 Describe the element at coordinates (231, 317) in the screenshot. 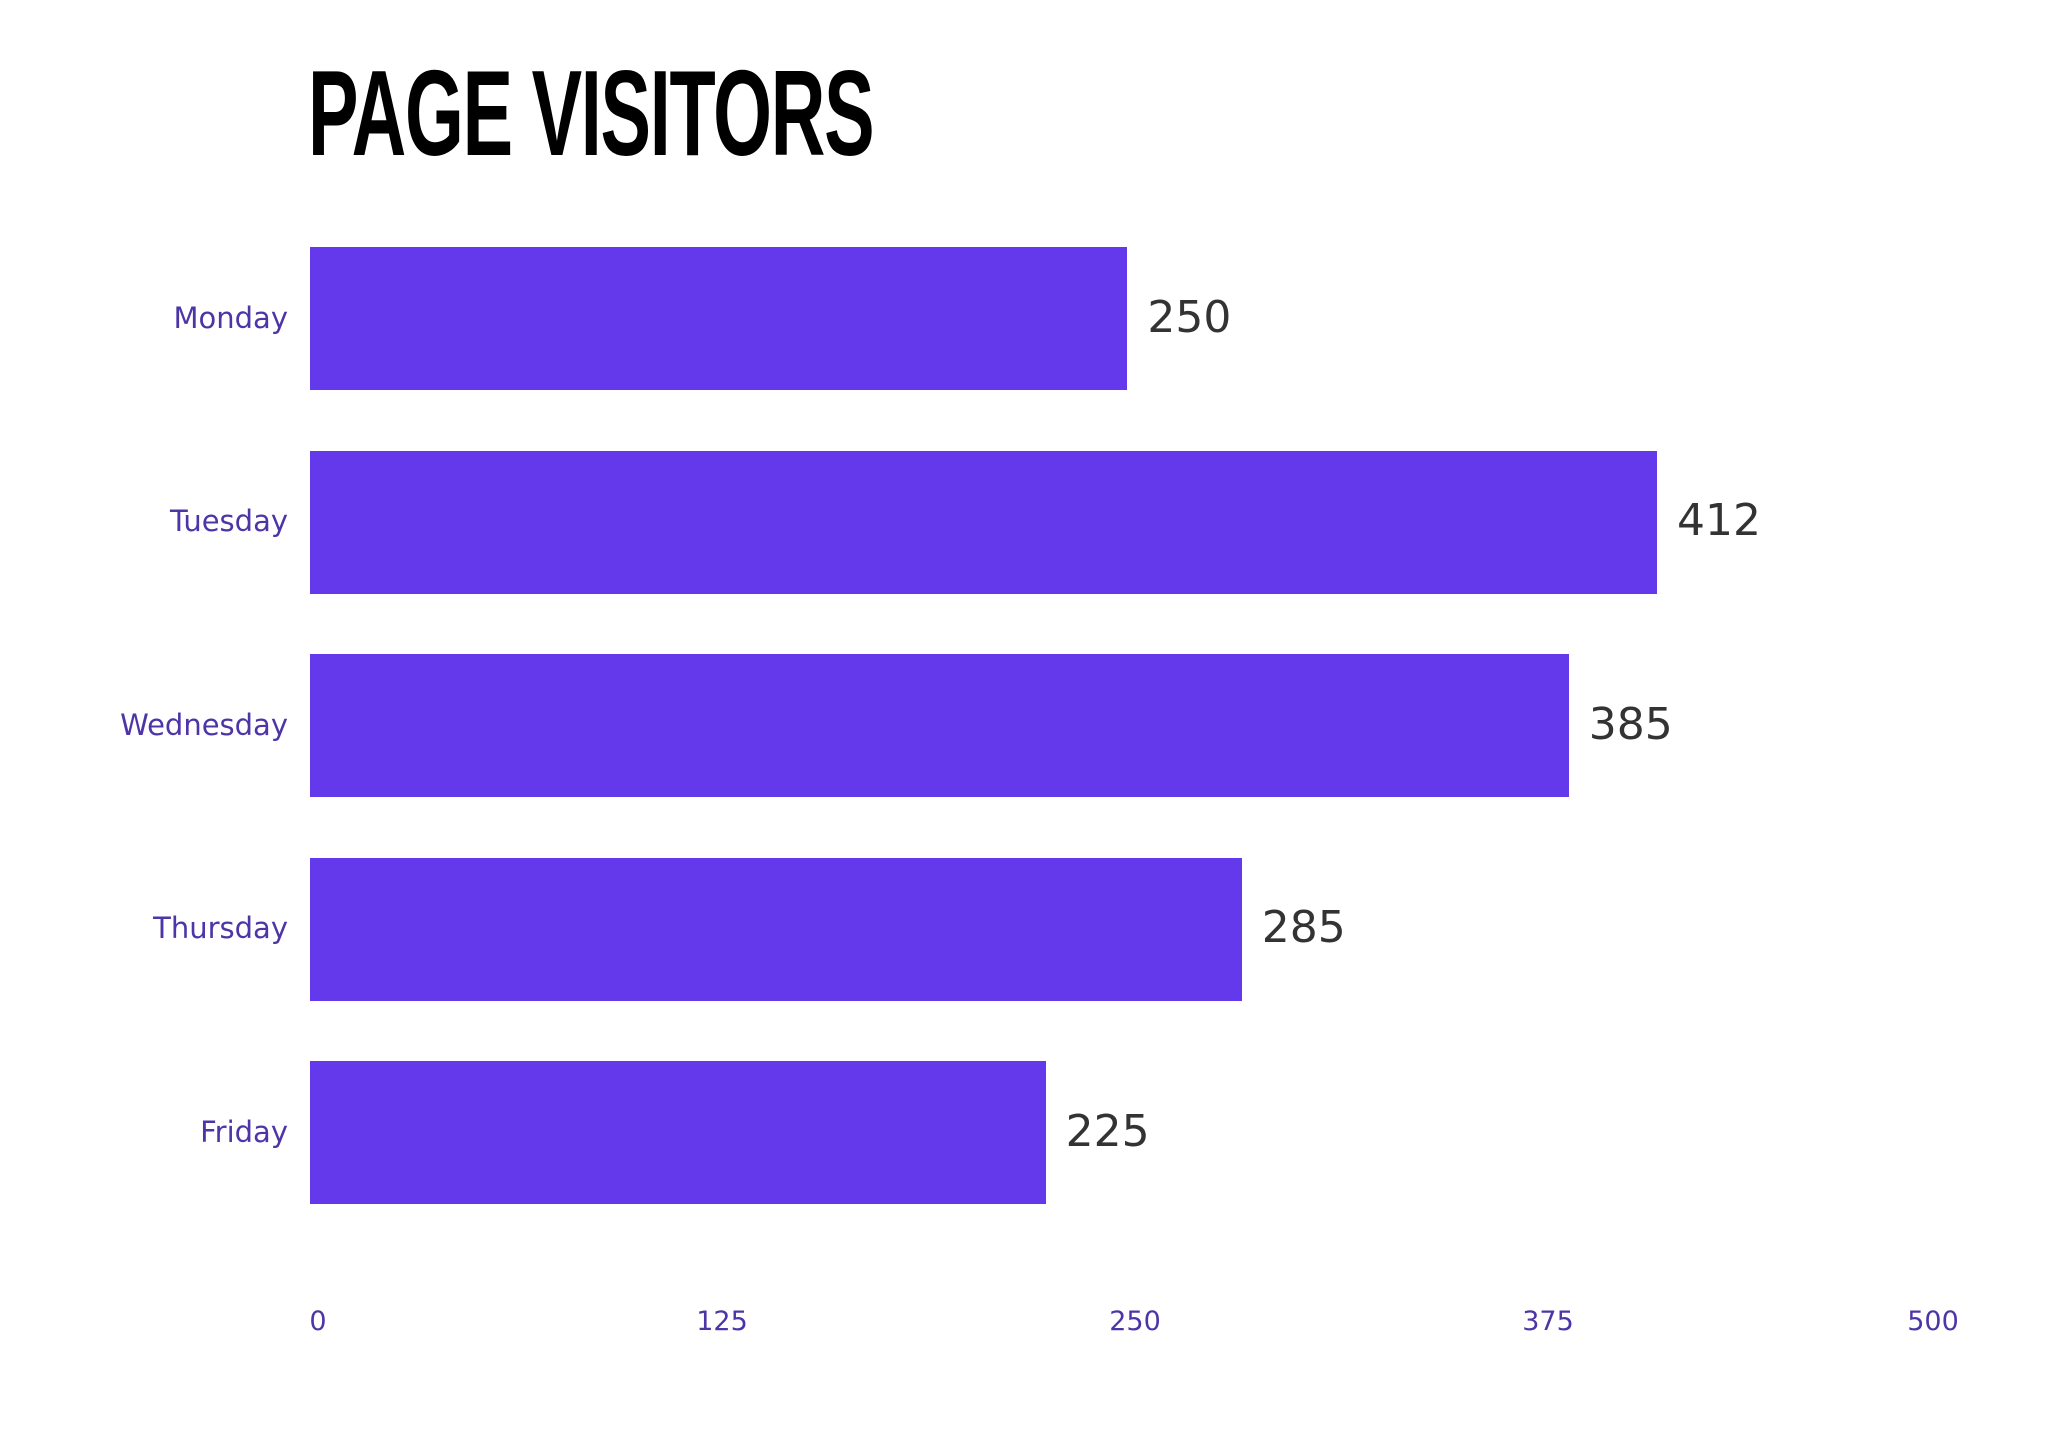

I see `category-label: Monday` at that location.